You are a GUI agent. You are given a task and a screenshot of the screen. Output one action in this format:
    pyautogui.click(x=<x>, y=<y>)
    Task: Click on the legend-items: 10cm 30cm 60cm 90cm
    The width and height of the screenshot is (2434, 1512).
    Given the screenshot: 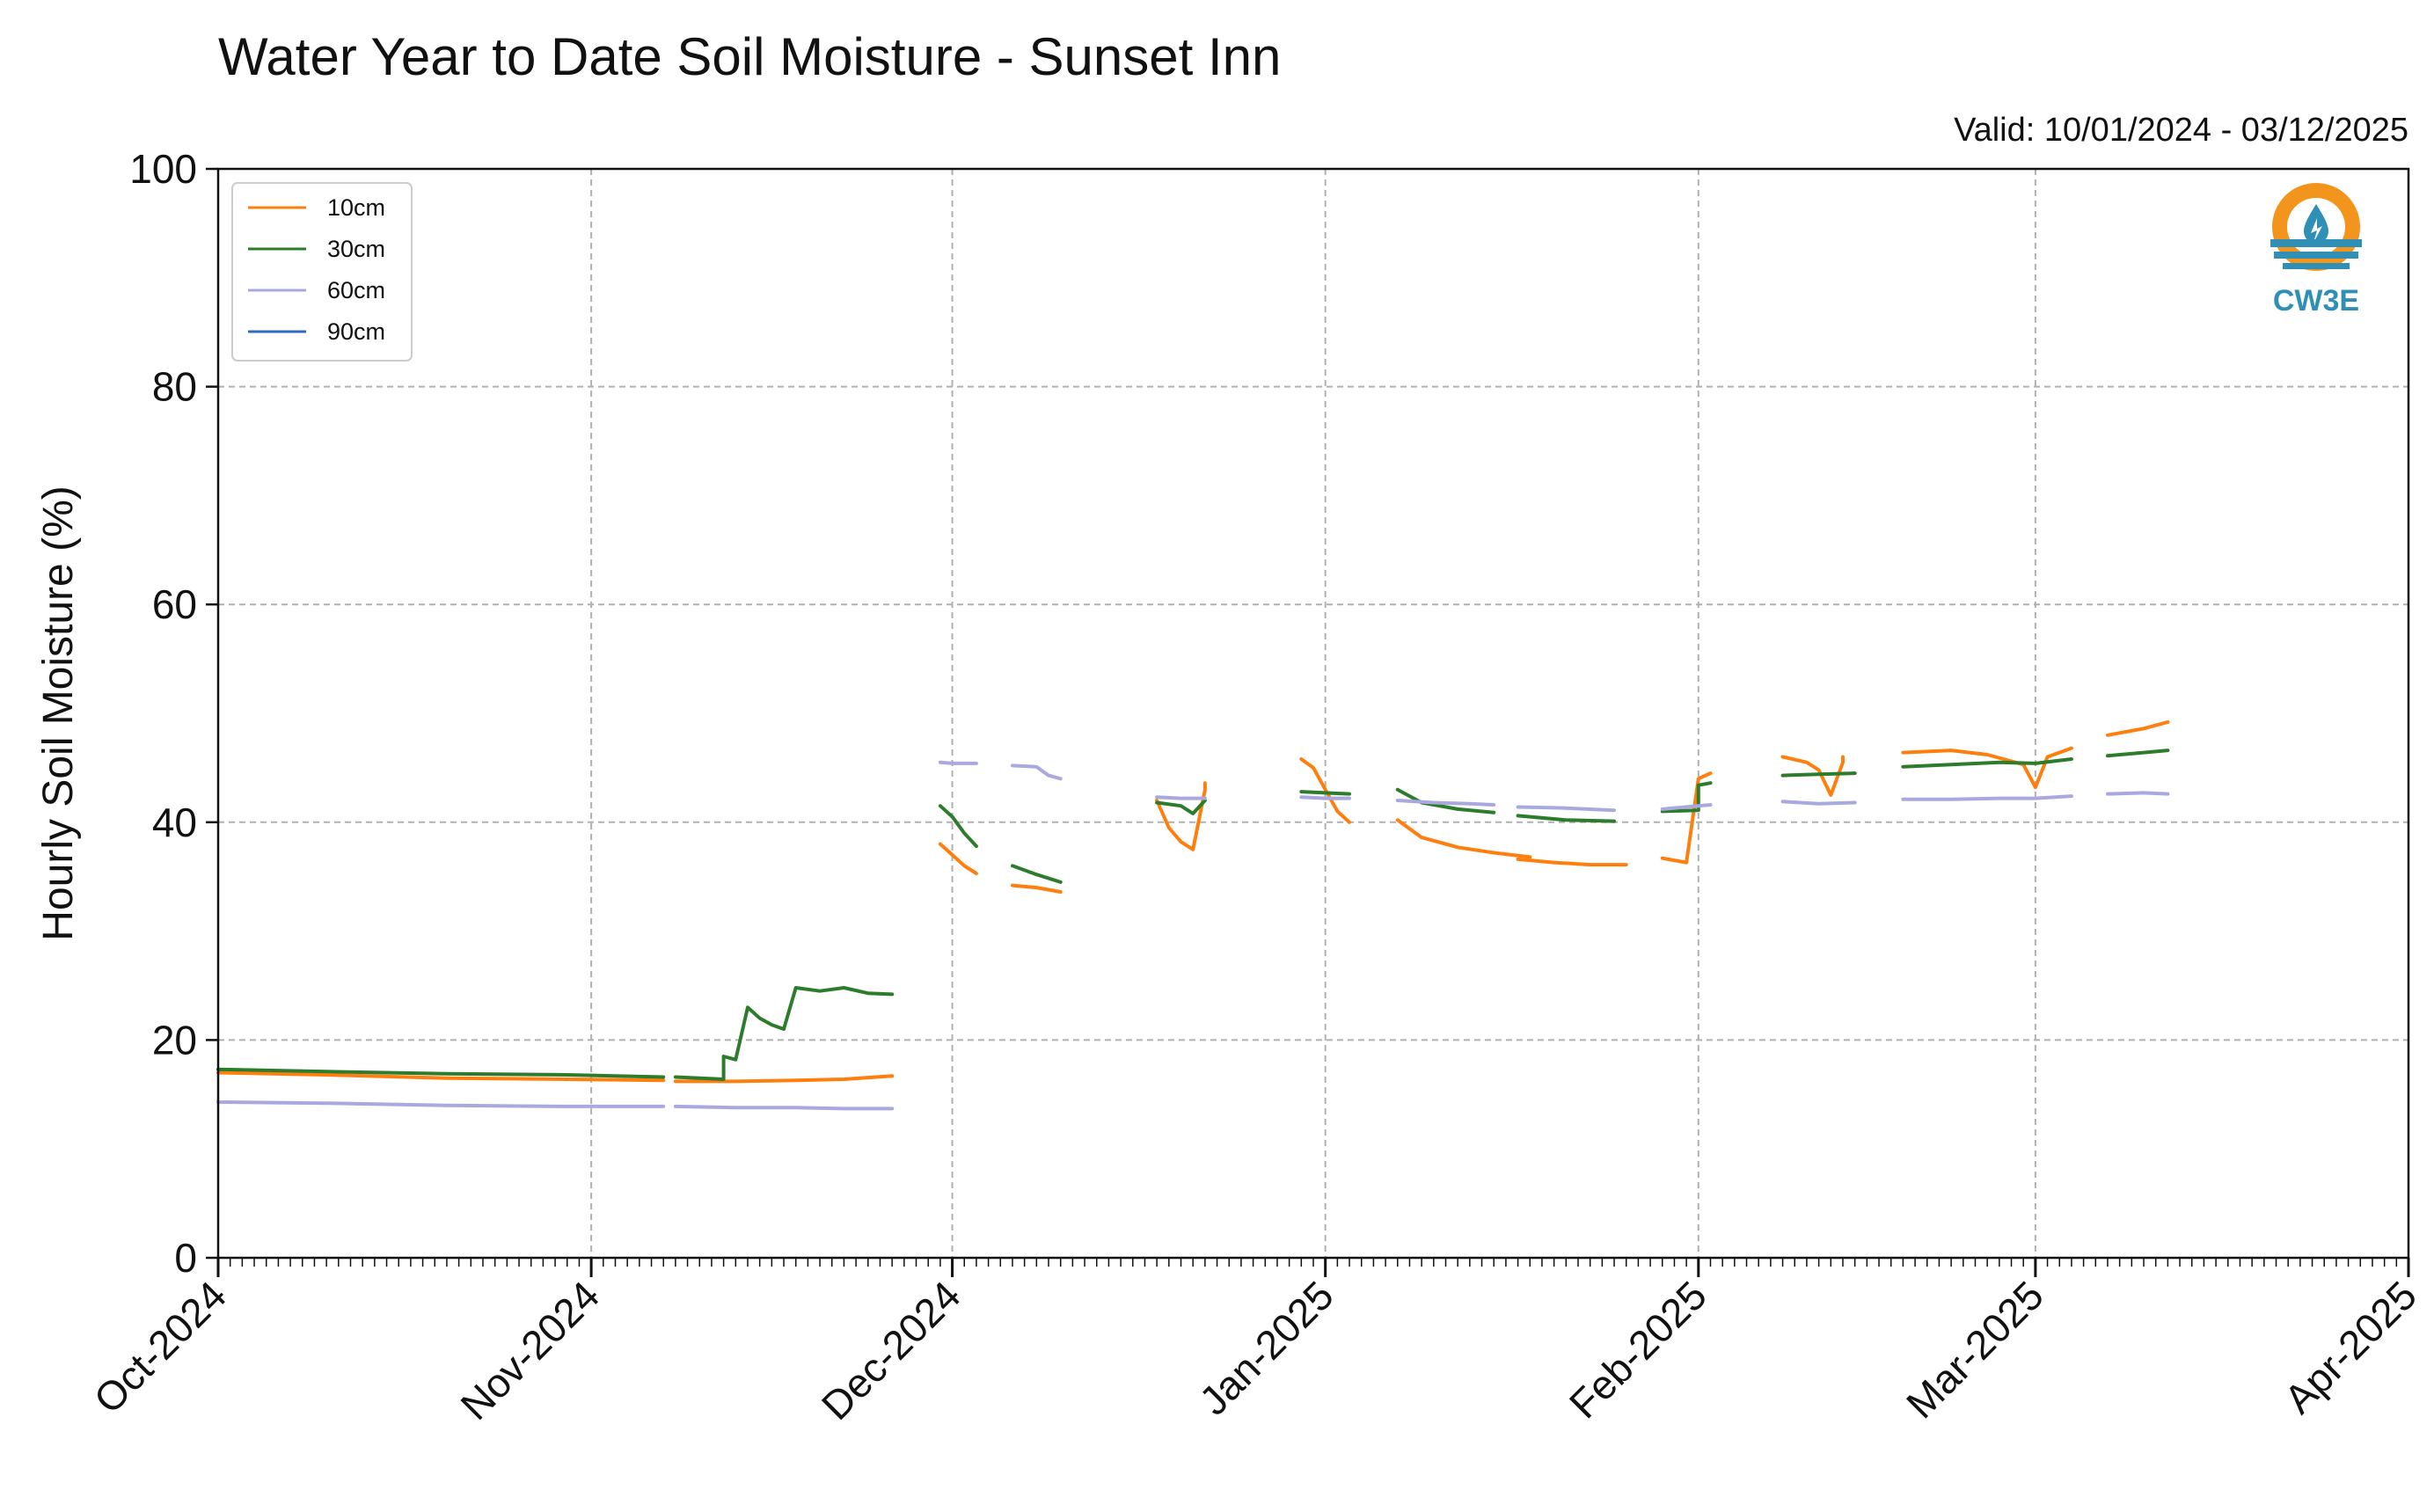 What is the action you would take?
    pyautogui.click(x=316, y=269)
    